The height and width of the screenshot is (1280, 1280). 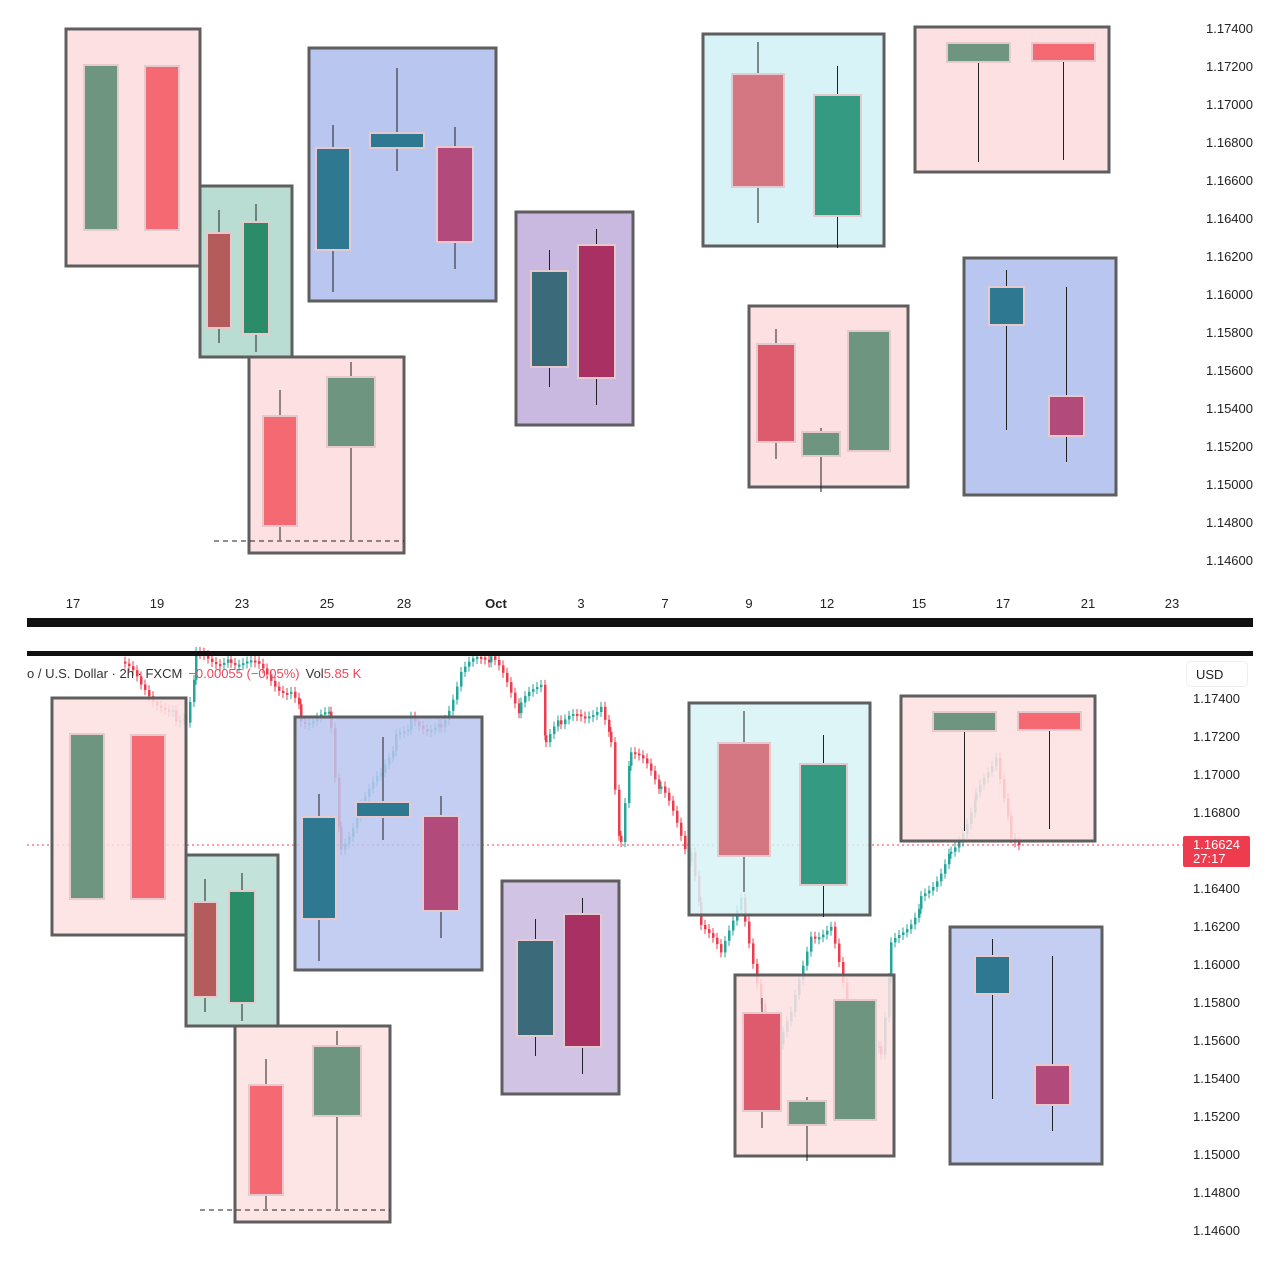 What do you see at coordinates (327, 603) in the screenshot?
I see `x-tick: 25` at bounding box center [327, 603].